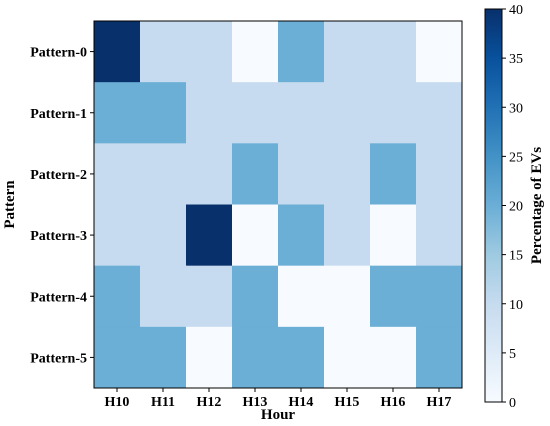  Describe the element at coordinates (493, 205) in the screenshot. I see `colorbar` at that location.